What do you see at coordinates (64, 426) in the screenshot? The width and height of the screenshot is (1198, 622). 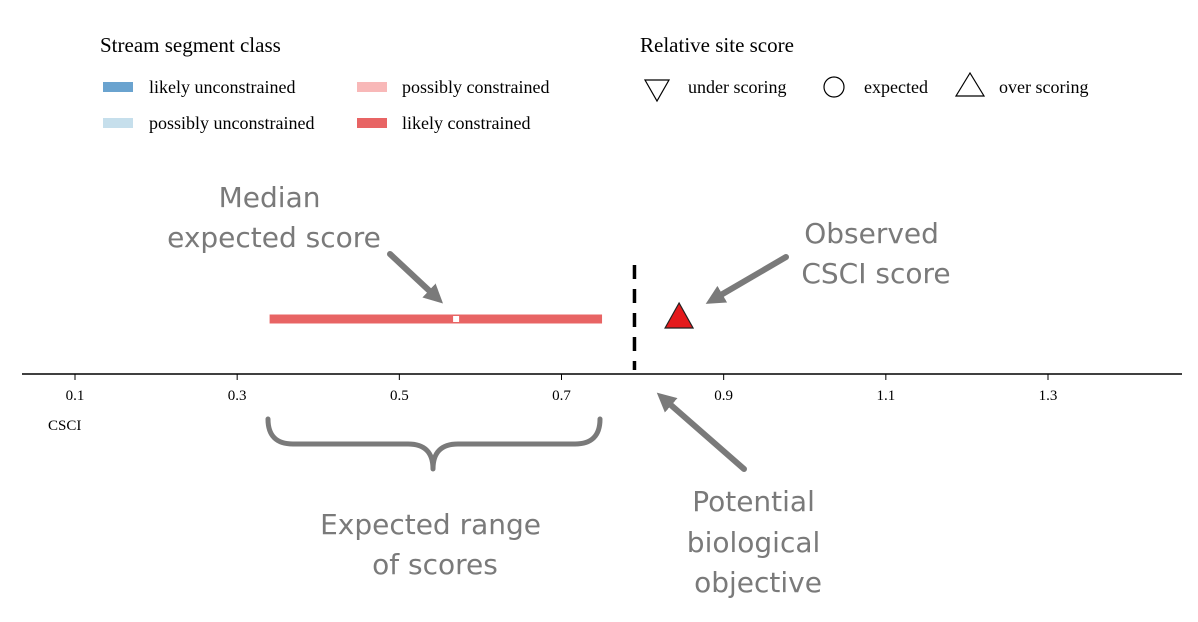 I see `x-axis-label: CSCI` at bounding box center [64, 426].